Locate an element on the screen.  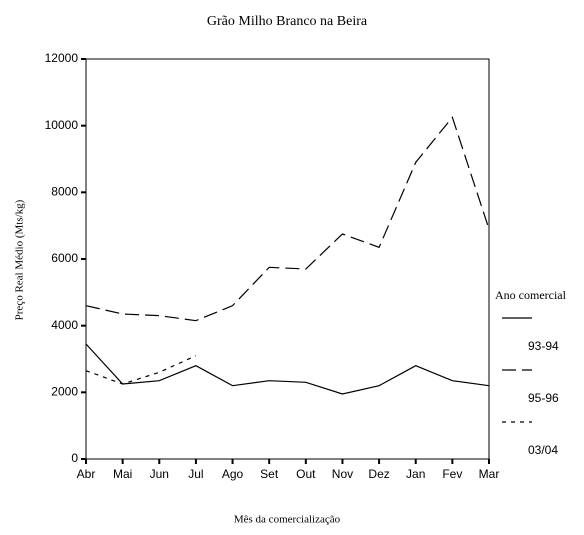
x-tick-label: Fev is located at coordinates (452, 474).